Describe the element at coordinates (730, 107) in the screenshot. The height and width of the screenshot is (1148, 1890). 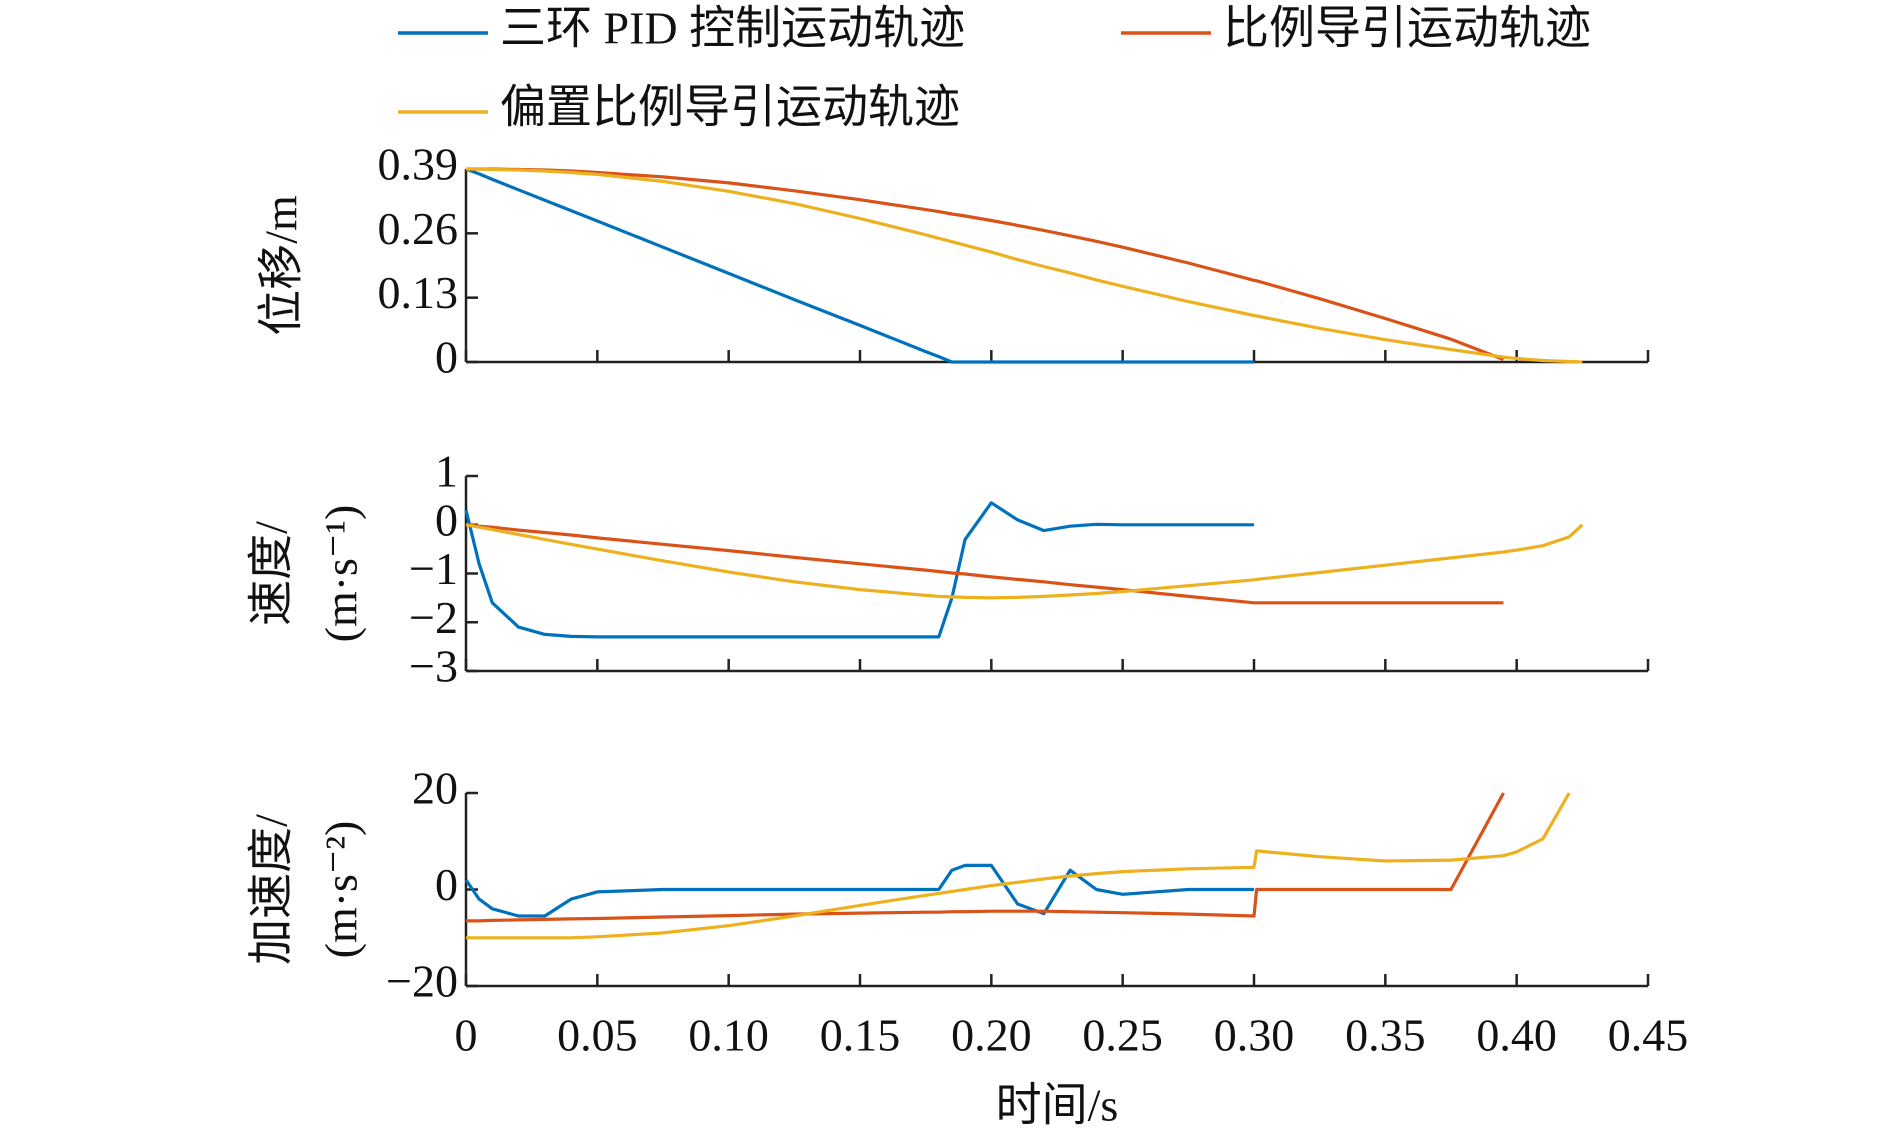
I see `legend-label: 偏置比例导引运动轨迹` at that location.